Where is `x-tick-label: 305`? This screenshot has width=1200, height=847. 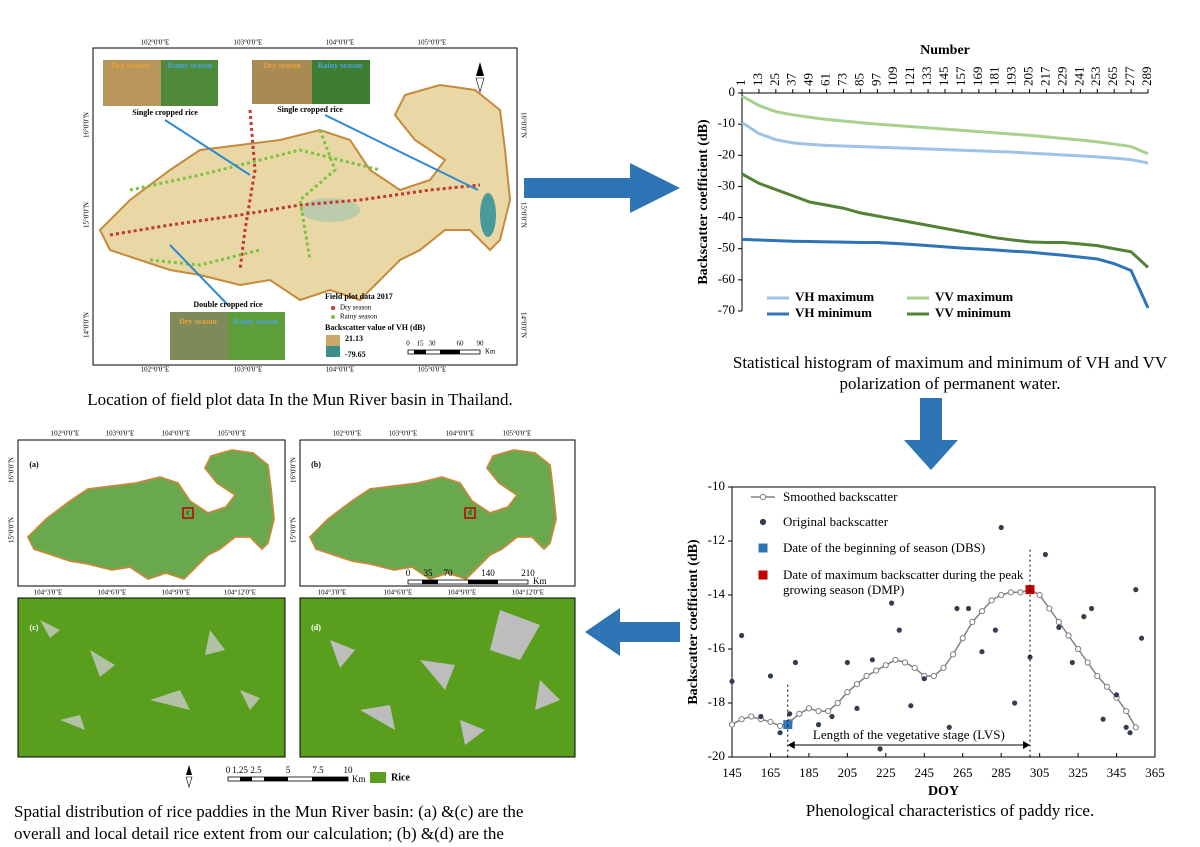 x-tick-label: 305 is located at coordinates (1040, 772).